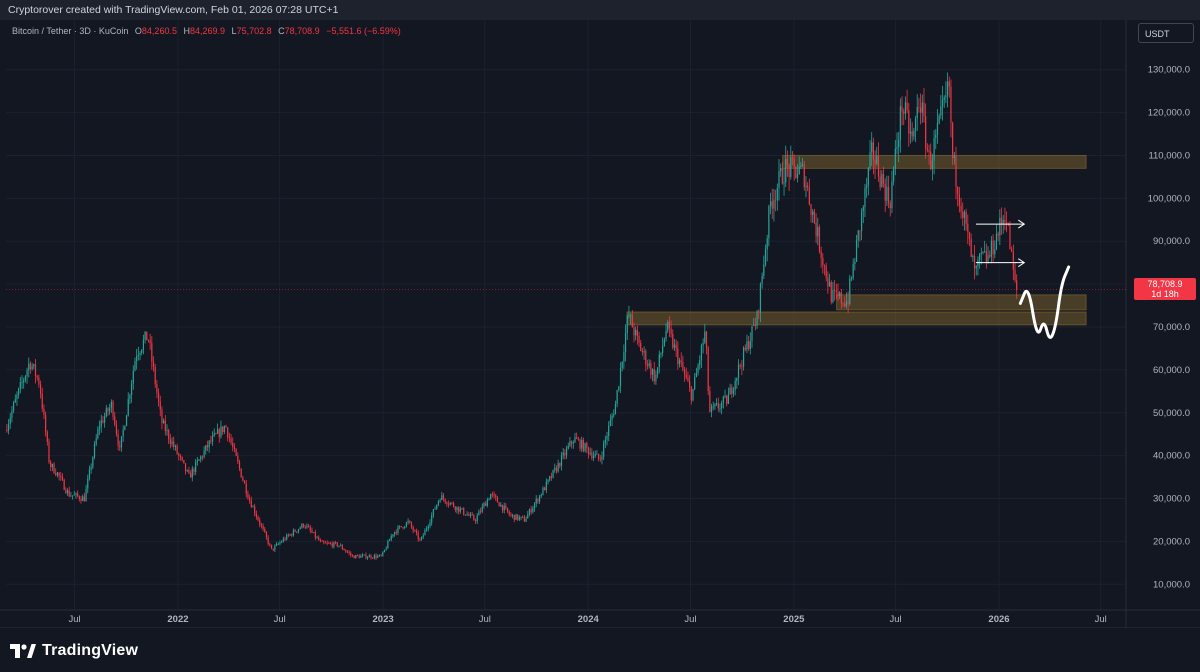 The image size is (1200, 672). I want to click on y-tick-label: 100,000.0, so click(1169, 198).